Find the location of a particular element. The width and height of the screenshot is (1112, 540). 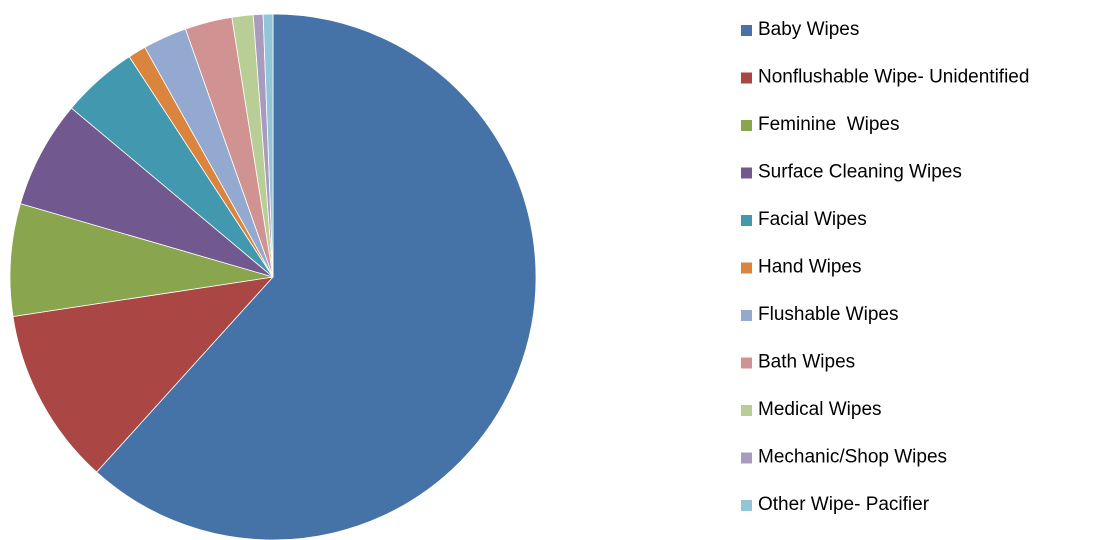

legend-label: Baby Wipes is located at coordinates (808, 29).